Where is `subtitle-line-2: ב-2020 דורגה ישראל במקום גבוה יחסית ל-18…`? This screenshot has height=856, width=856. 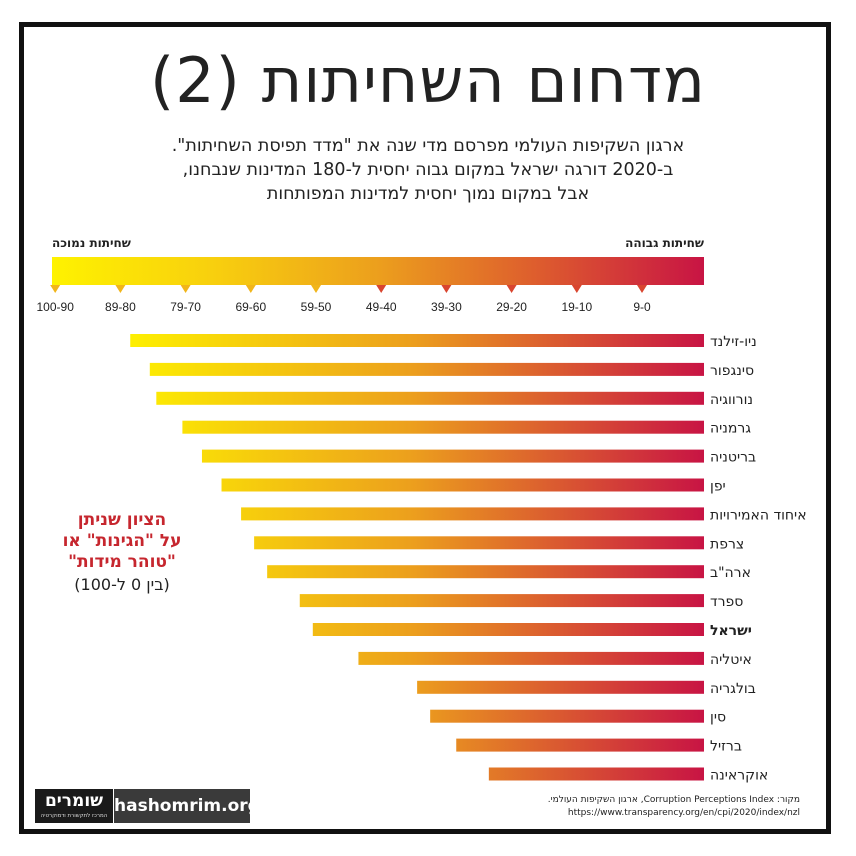
subtitle-line-2: ב-2020 דורגה ישראל במקום גבוה יחסית ל-18… is located at coordinates (428, 170).